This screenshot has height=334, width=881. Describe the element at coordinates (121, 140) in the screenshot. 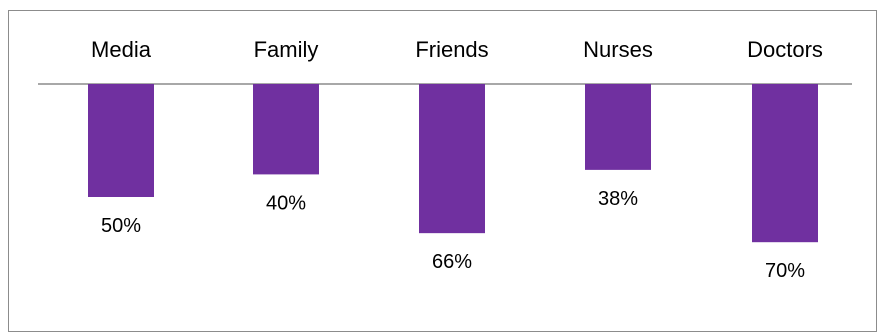

I see `bar-media` at that location.